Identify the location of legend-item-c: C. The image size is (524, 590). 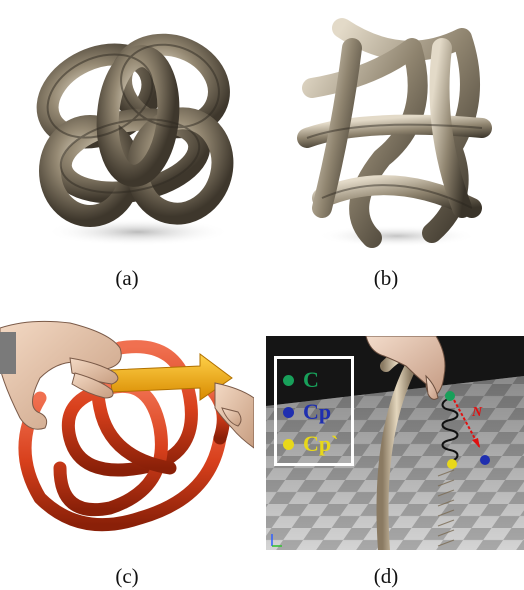
(301, 380).